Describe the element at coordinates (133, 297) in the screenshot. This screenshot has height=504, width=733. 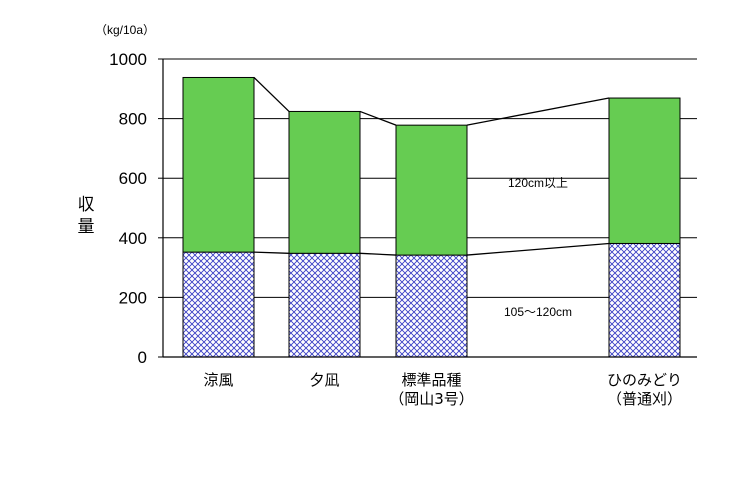
I see `y-tick-label: 200` at that location.